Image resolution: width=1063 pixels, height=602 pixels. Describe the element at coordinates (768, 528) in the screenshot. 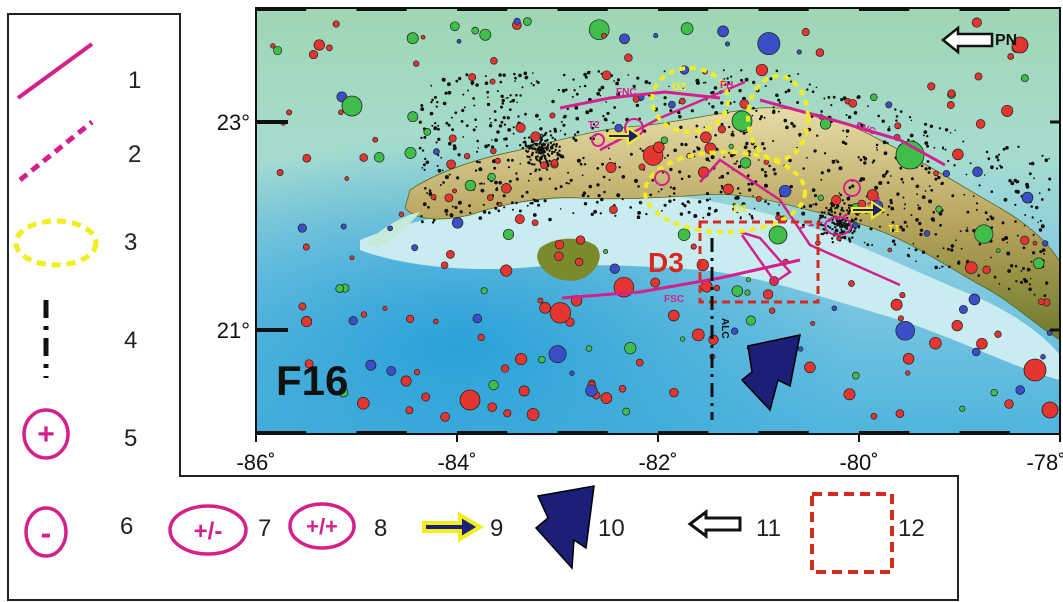

I see `legend-number: 11` at that location.